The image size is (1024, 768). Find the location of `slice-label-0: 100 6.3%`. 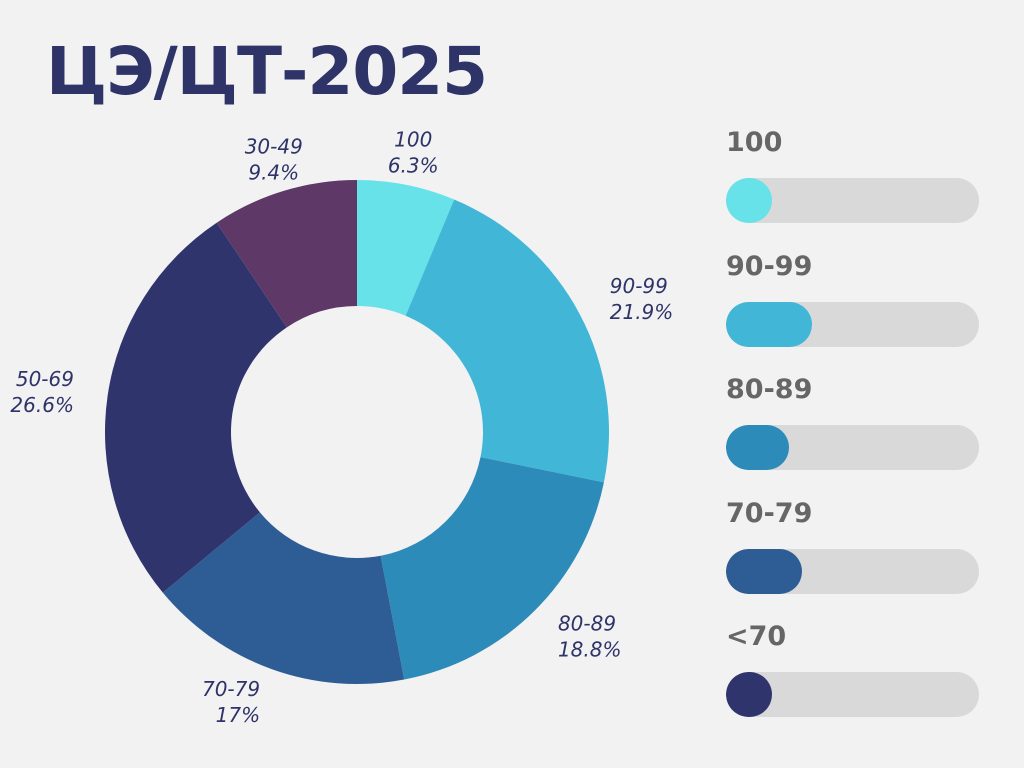

slice-label-0: 100 6.3% is located at coordinates (413, 153).